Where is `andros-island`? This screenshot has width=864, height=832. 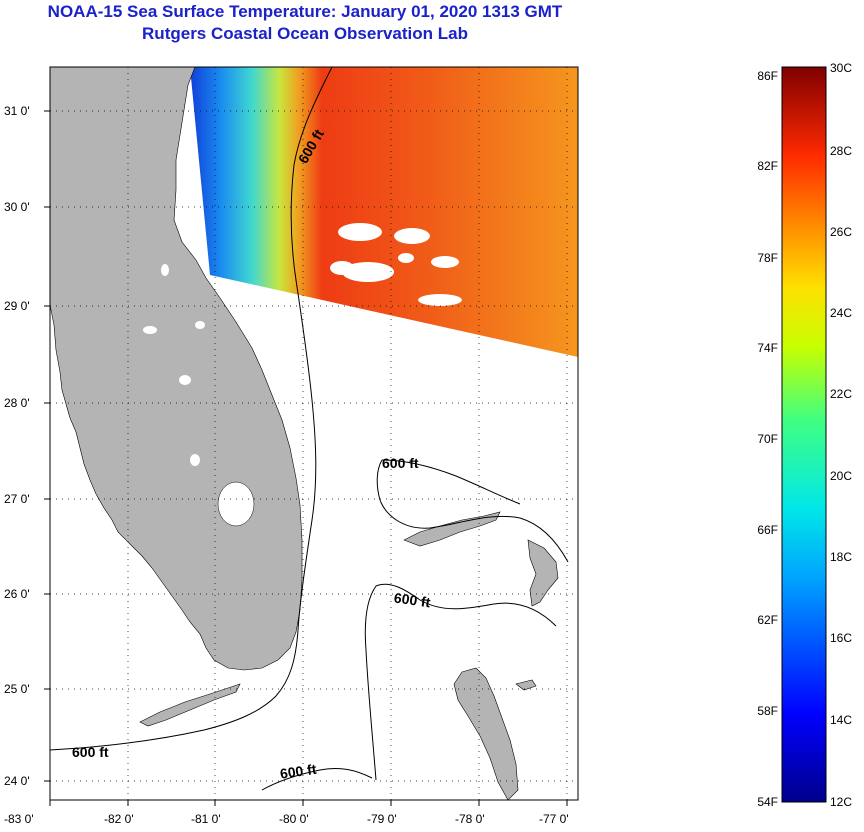 andros-island is located at coordinates (486, 733).